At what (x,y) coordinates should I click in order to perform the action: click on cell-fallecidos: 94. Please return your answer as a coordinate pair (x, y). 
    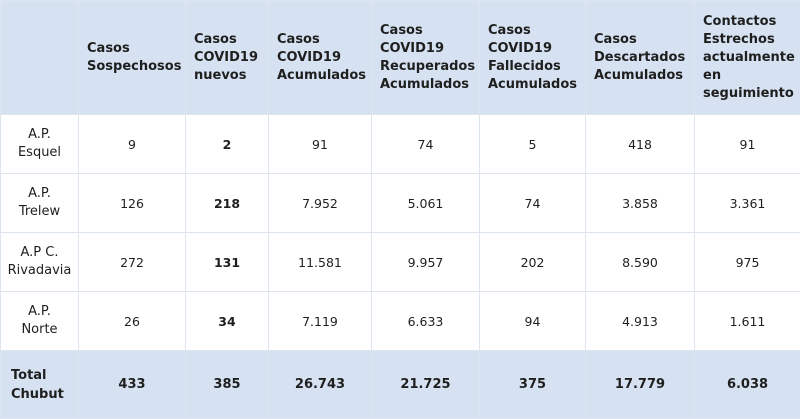
    Looking at the image, I should click on (533, 321).